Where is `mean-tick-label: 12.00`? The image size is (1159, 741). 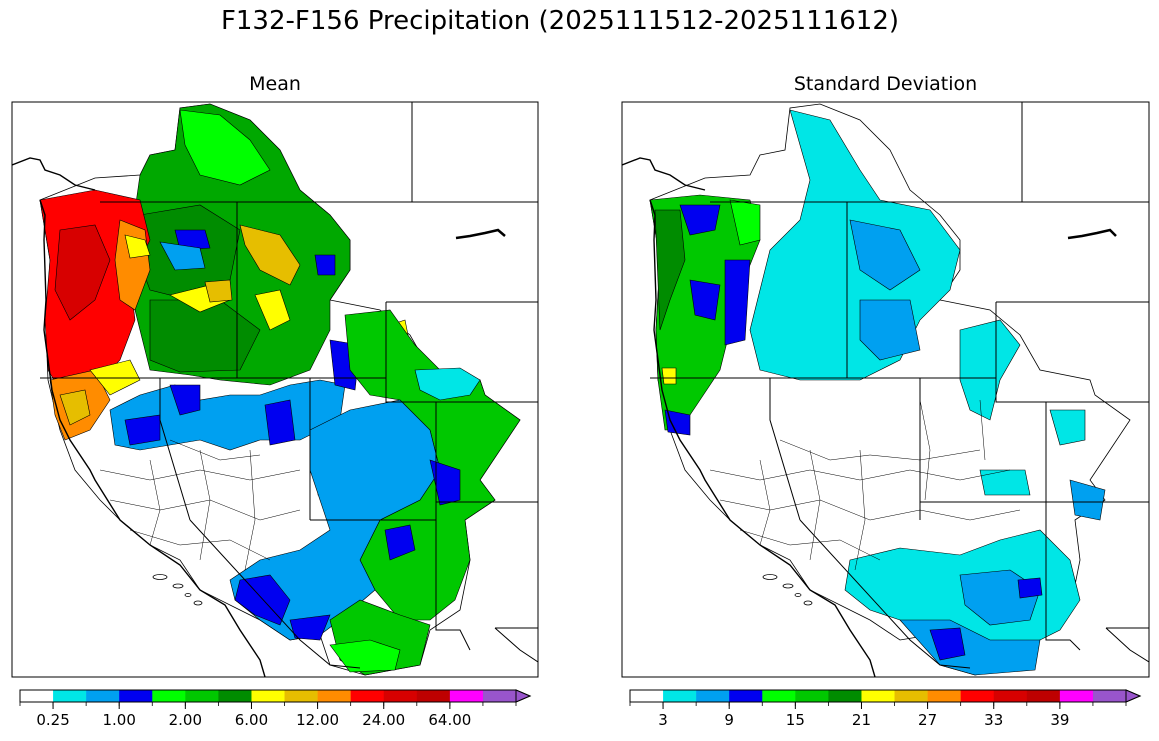
mean-tick-label: 12.00 is located at coordinates (318, 720).